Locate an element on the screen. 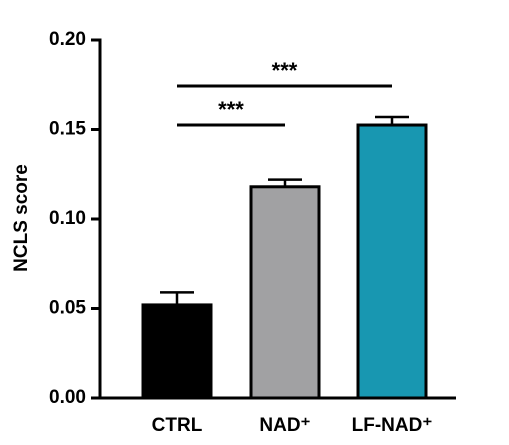  y-tick-label: 0.15 is located at coordinates (67, 129).